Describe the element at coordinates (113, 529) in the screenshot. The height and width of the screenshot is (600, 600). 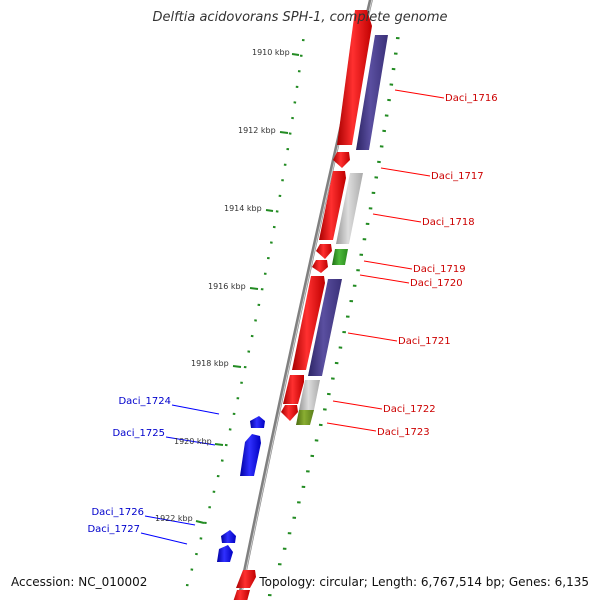
I see `gene-label-Daci_1727: Daci_1727` at that location.